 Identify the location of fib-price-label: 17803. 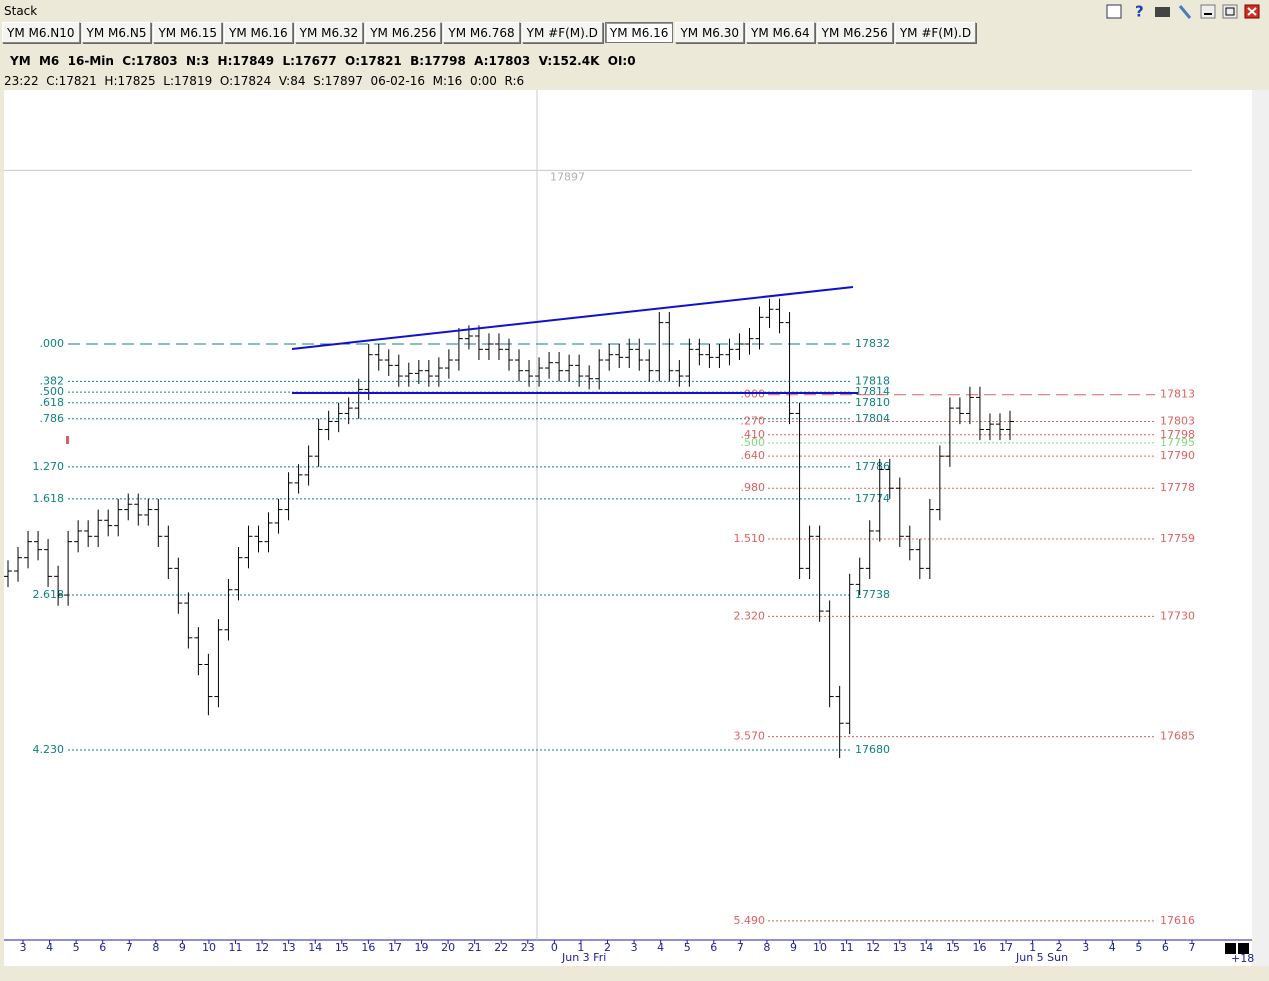
(1177, 420).